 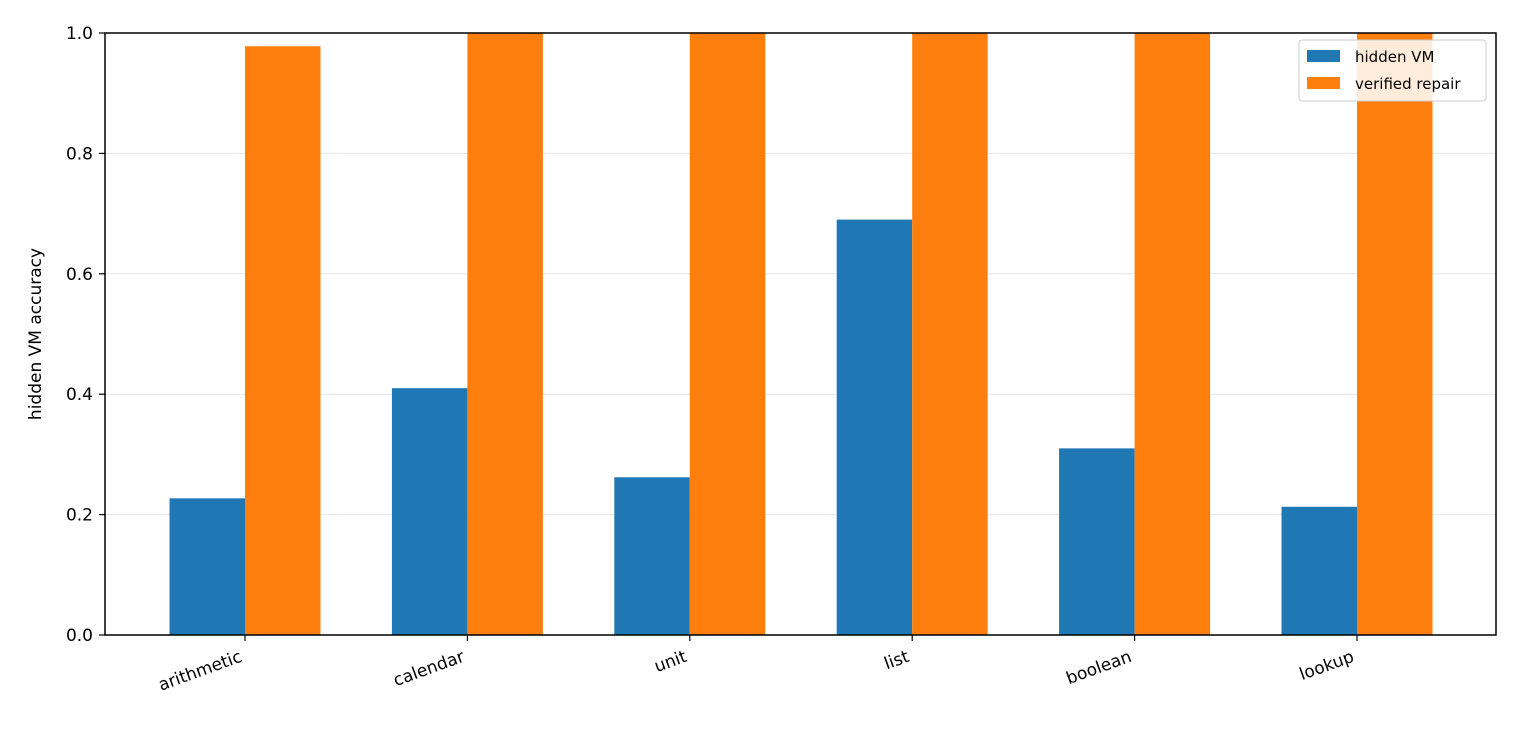 What do you see at coordinates (950, 334) in the screenshot?
I see `bar-verified-repair-list` at bounding box center [950, 334].